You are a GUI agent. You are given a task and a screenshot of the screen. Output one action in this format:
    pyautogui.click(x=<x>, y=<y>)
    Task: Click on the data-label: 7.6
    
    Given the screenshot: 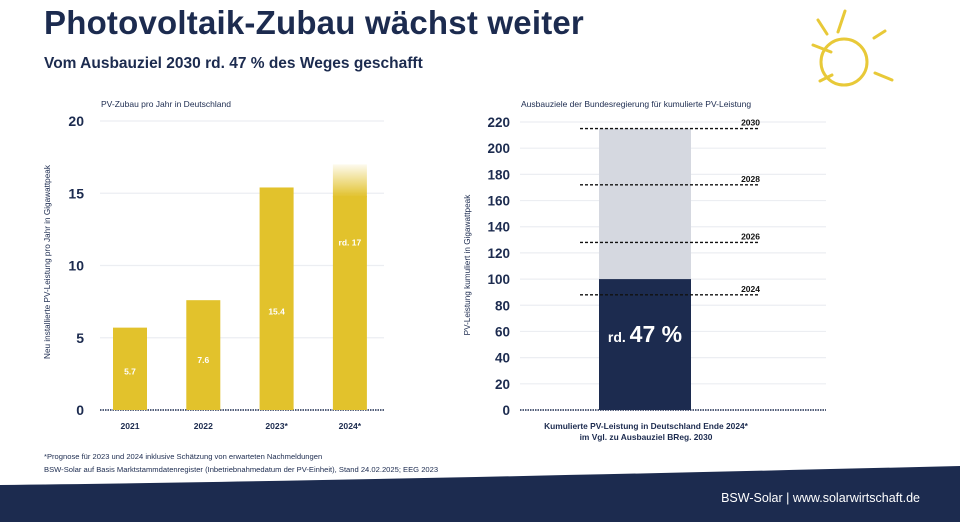 What is the action you would take?
    pyautogui.click(x=203, y=360)
    